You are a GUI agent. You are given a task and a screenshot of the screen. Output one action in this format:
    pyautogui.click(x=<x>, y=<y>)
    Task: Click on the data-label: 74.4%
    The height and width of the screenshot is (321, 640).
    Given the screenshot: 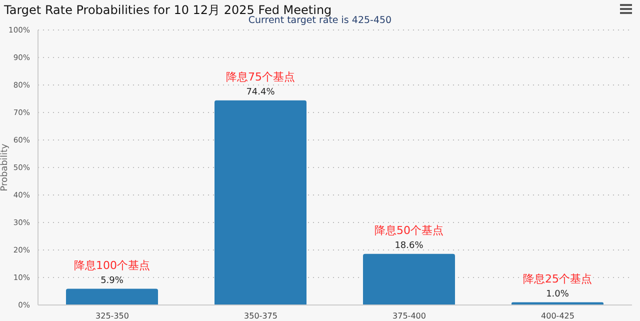 What is the action you would take?
    pyautogui.click(x=261, y=92)
    